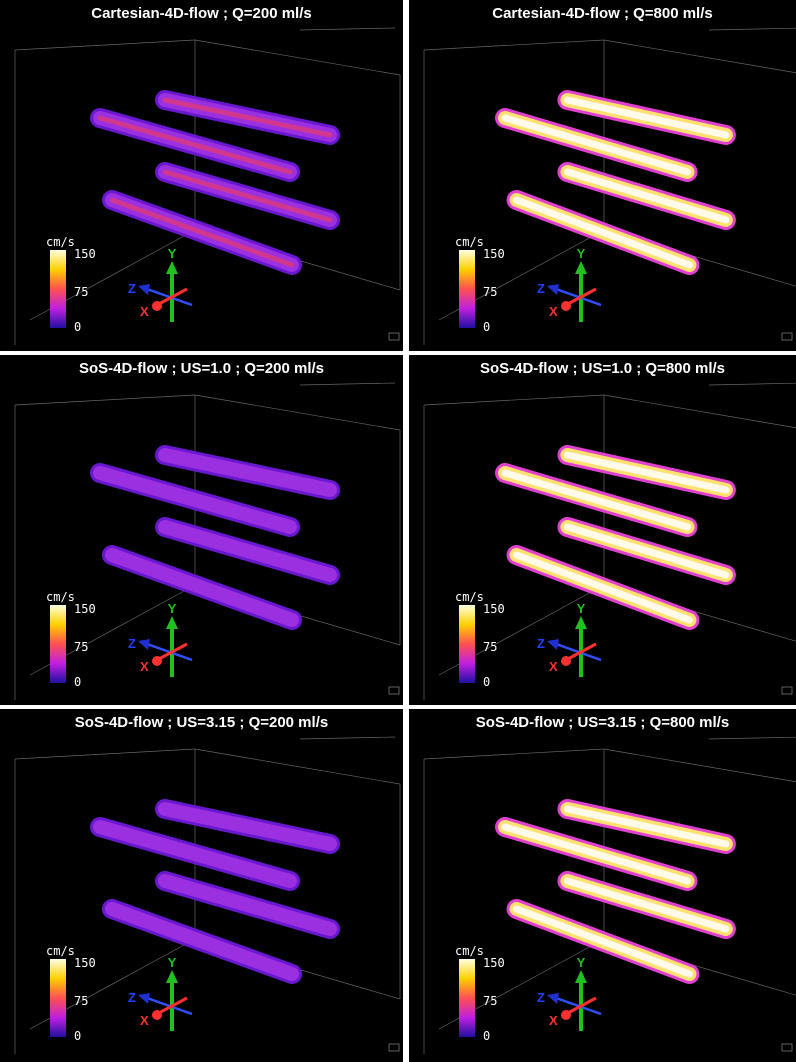  What do you see at coordinates (201, 722) in the screenshot?
I see `panel-title: SoS-4D-flow ; US=3.15 ; Q=200 ml/s` at bounding box center [201, 722].